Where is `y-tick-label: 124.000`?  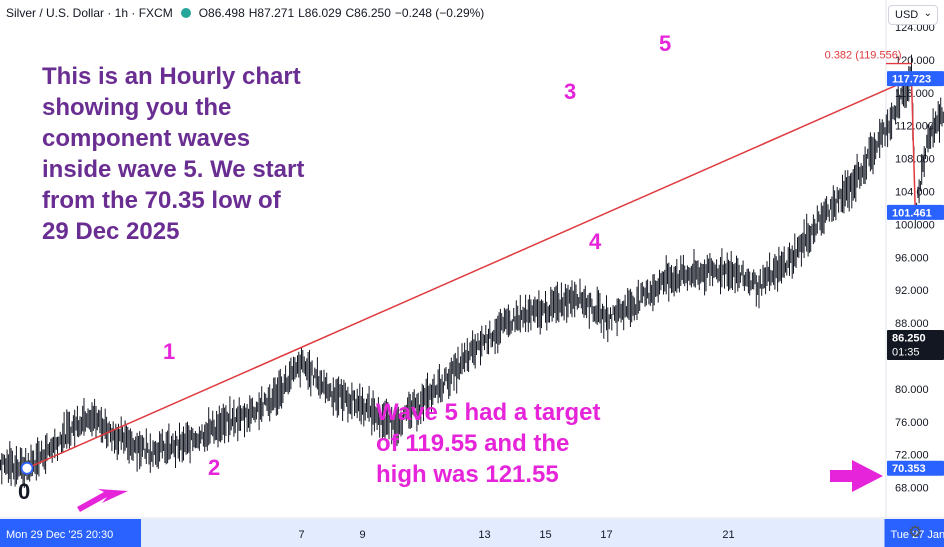 y-tick-label: 124.000 is located at coordinates (915, 28).